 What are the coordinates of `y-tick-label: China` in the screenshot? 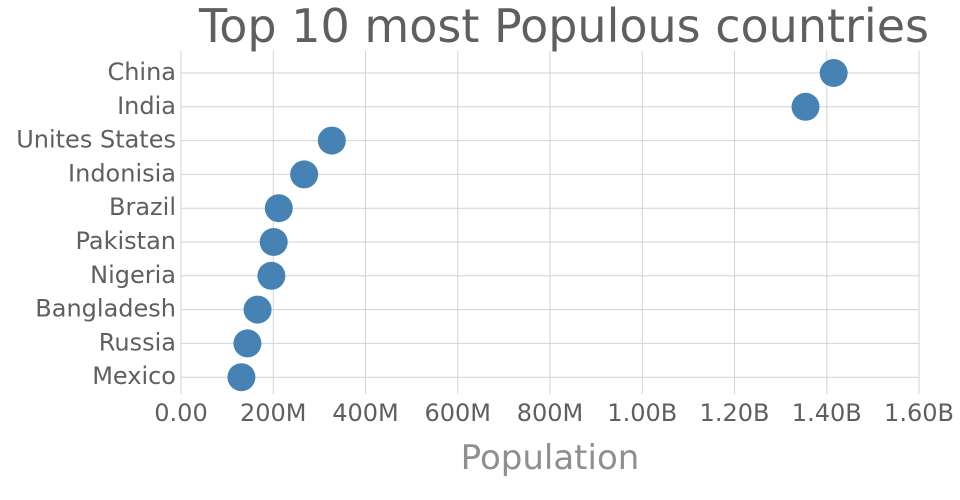 It's located at (141, 72).